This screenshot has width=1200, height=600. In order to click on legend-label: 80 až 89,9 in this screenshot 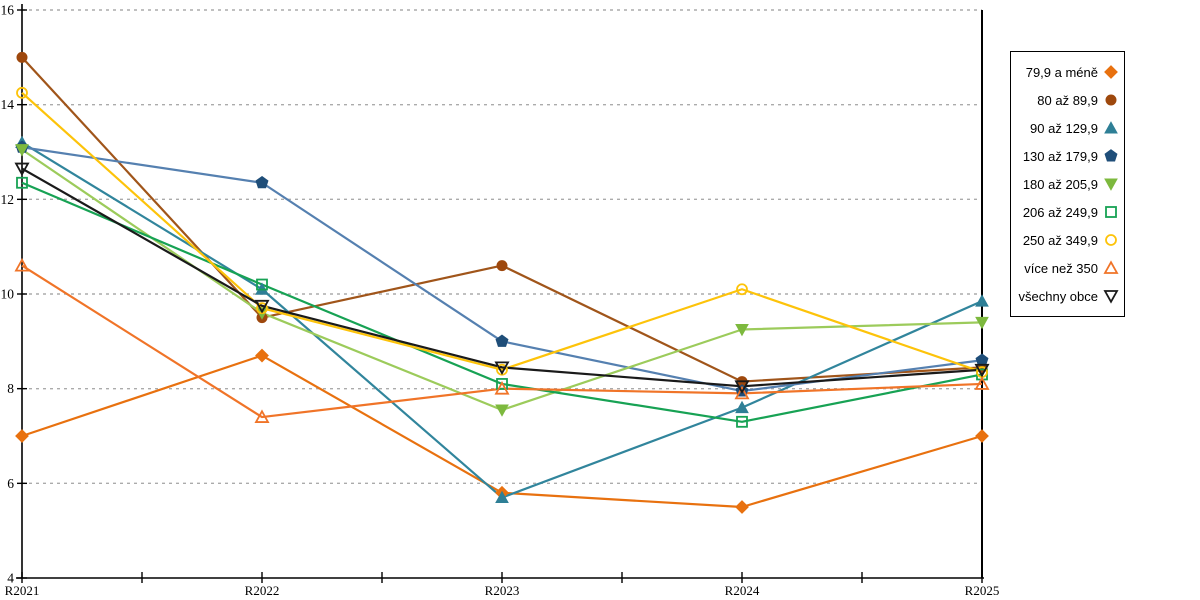, I will do `click(1067, 100)`.